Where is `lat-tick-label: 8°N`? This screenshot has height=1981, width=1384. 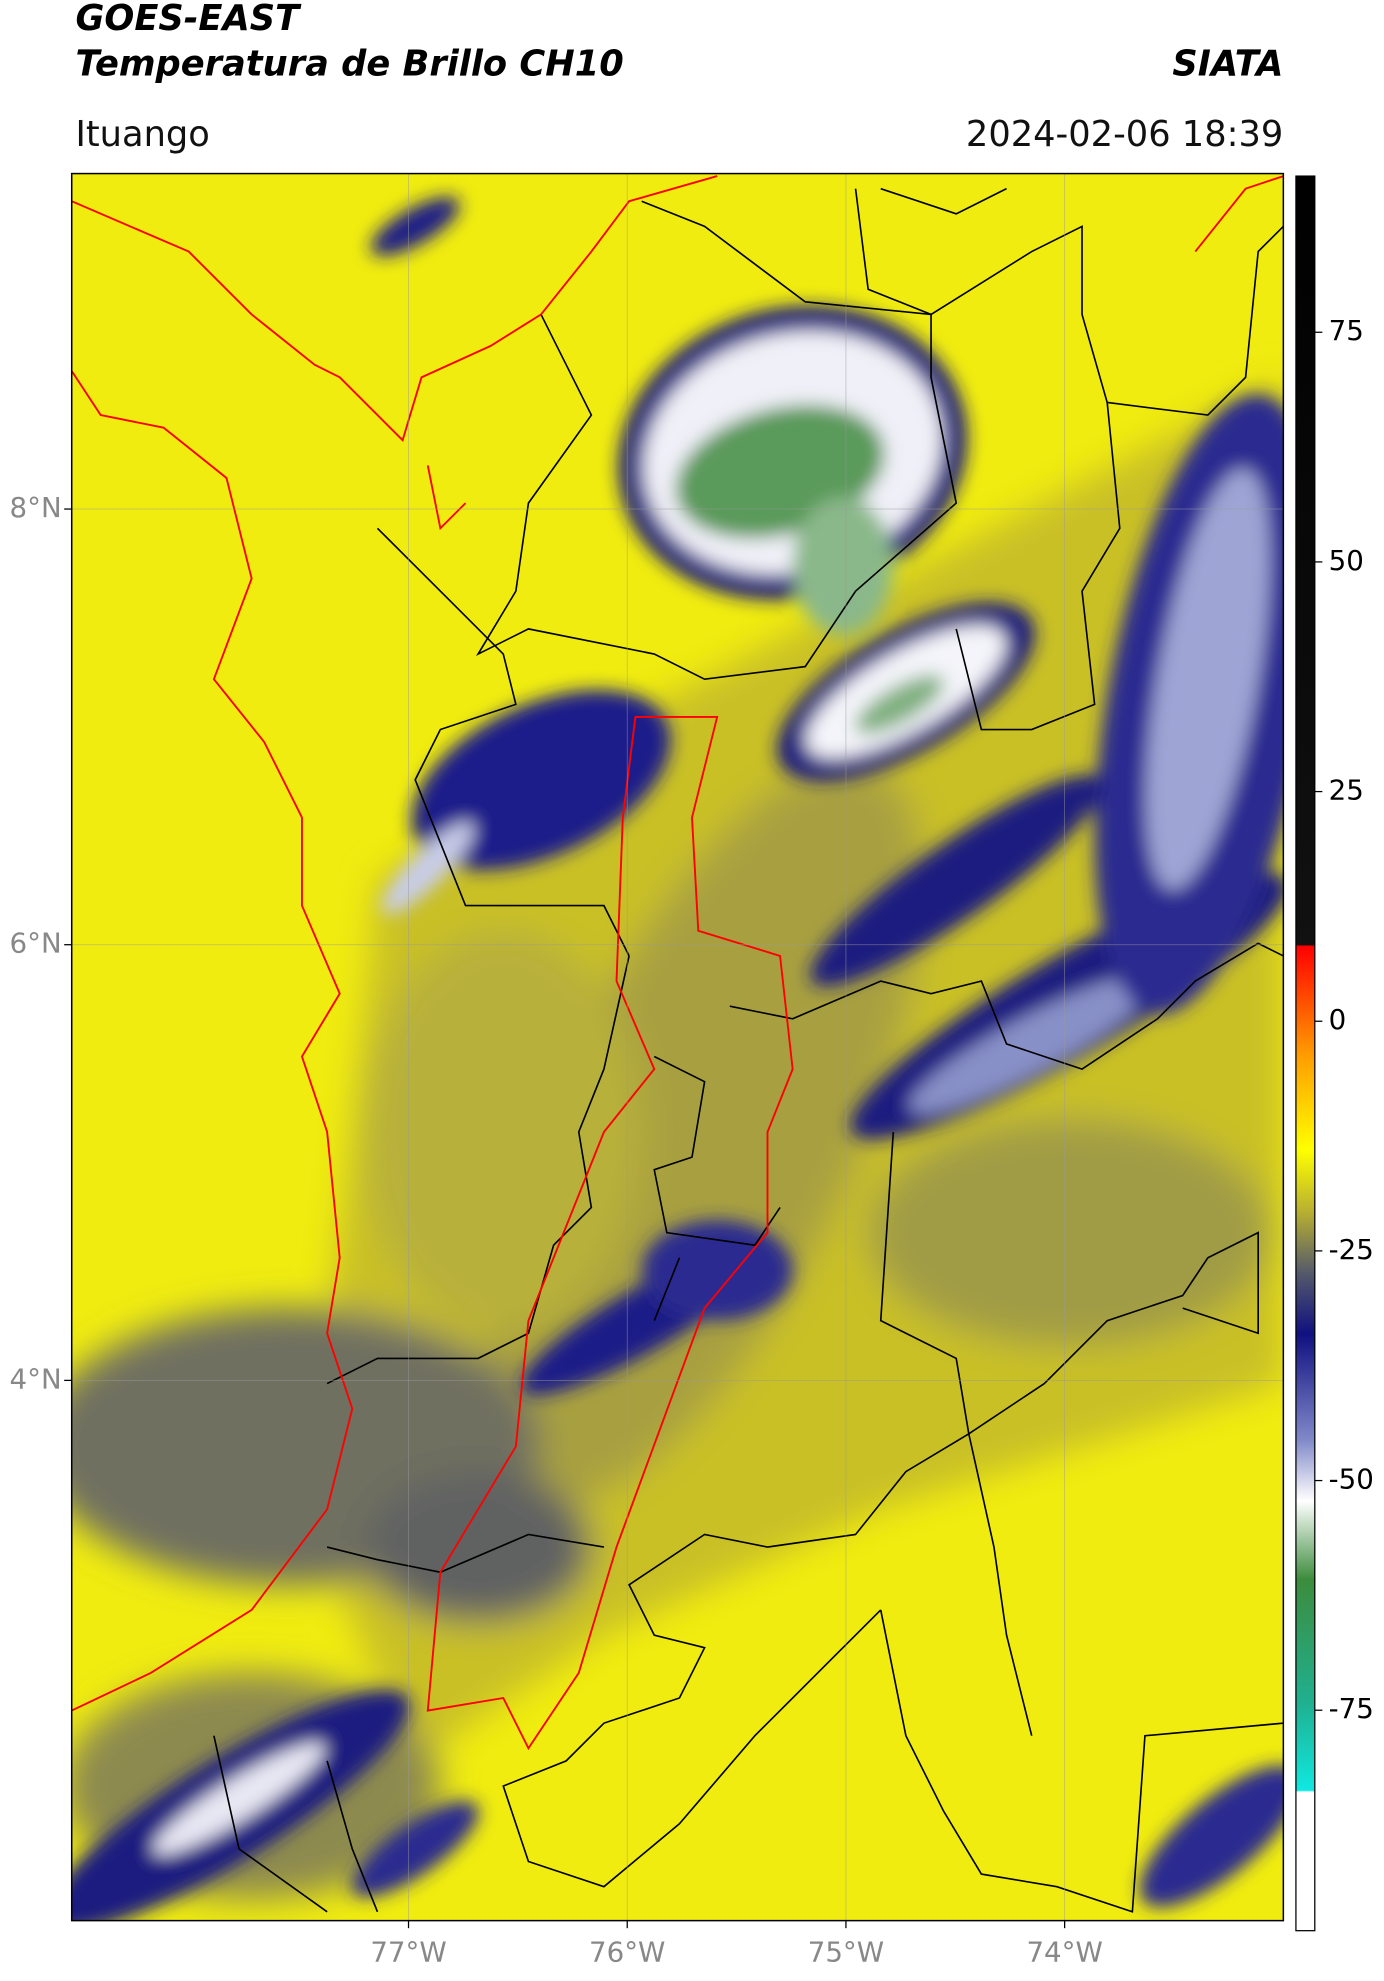
lat-tick-label: 8°N is located at coordinates (36, 507).